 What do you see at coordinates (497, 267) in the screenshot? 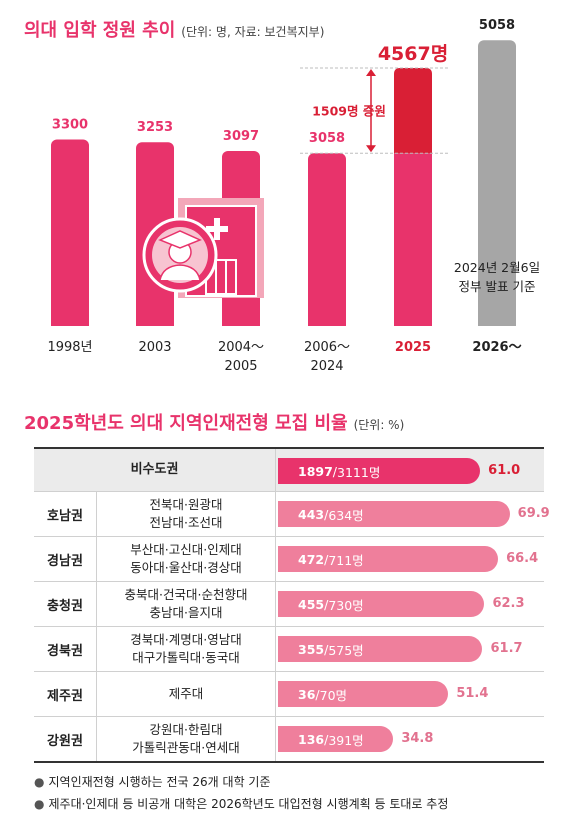
I see `future-note-line-1: 2024년 2월6일` at bounding box center [497, 267].